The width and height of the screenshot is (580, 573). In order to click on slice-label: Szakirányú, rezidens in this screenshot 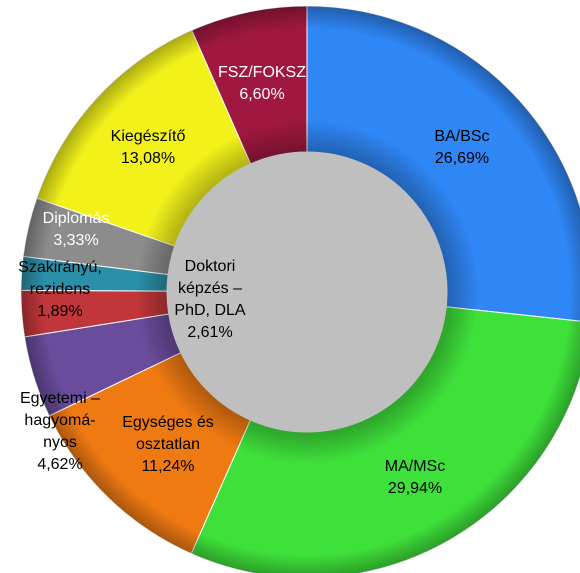, I will do `click(60, 278)`.